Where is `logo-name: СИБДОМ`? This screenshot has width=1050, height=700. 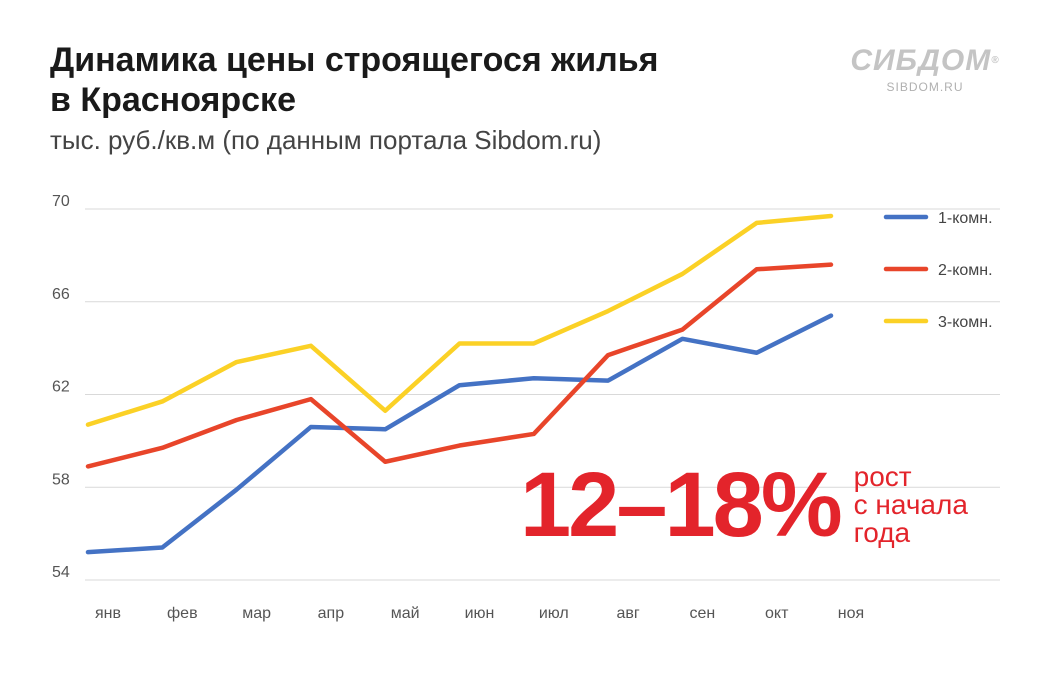 logo-name: СИБДОМ is located at coordinates (921, 60).